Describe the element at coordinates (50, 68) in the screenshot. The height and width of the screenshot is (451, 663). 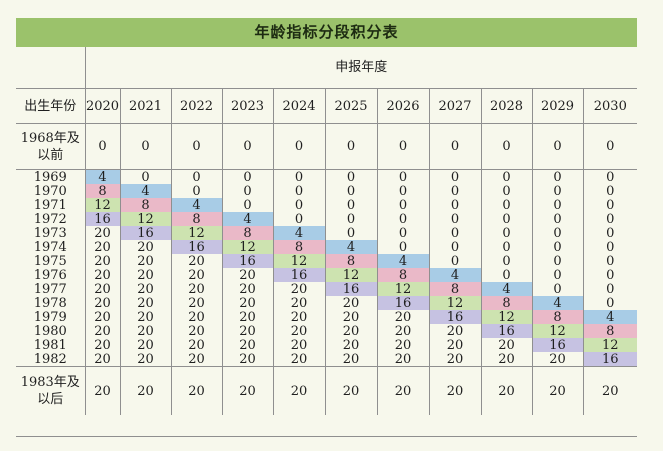
I see `corner-cell` at that location.